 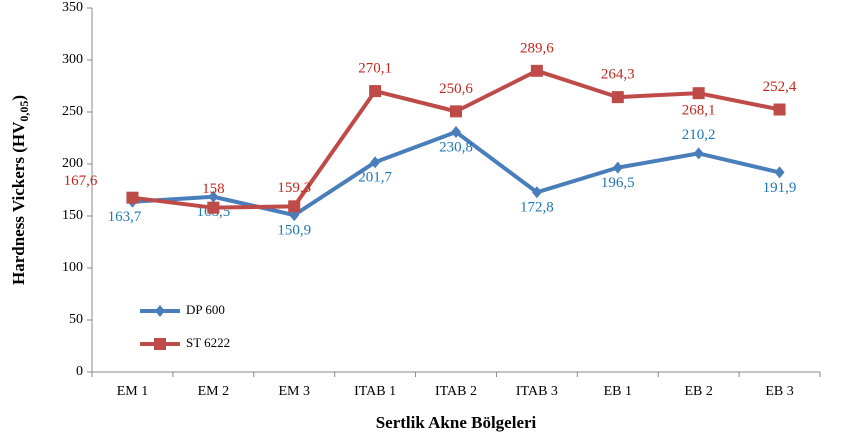 I want to click on value-label: 172,8, so click(x=537, y=208).